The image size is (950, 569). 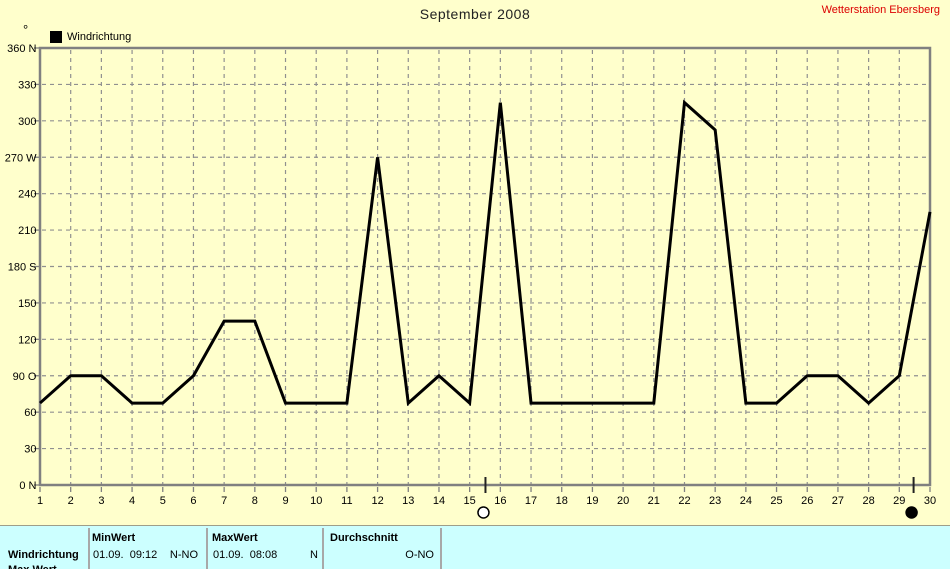 I want to click on full-moon-icon, so click(x=483, y=512).